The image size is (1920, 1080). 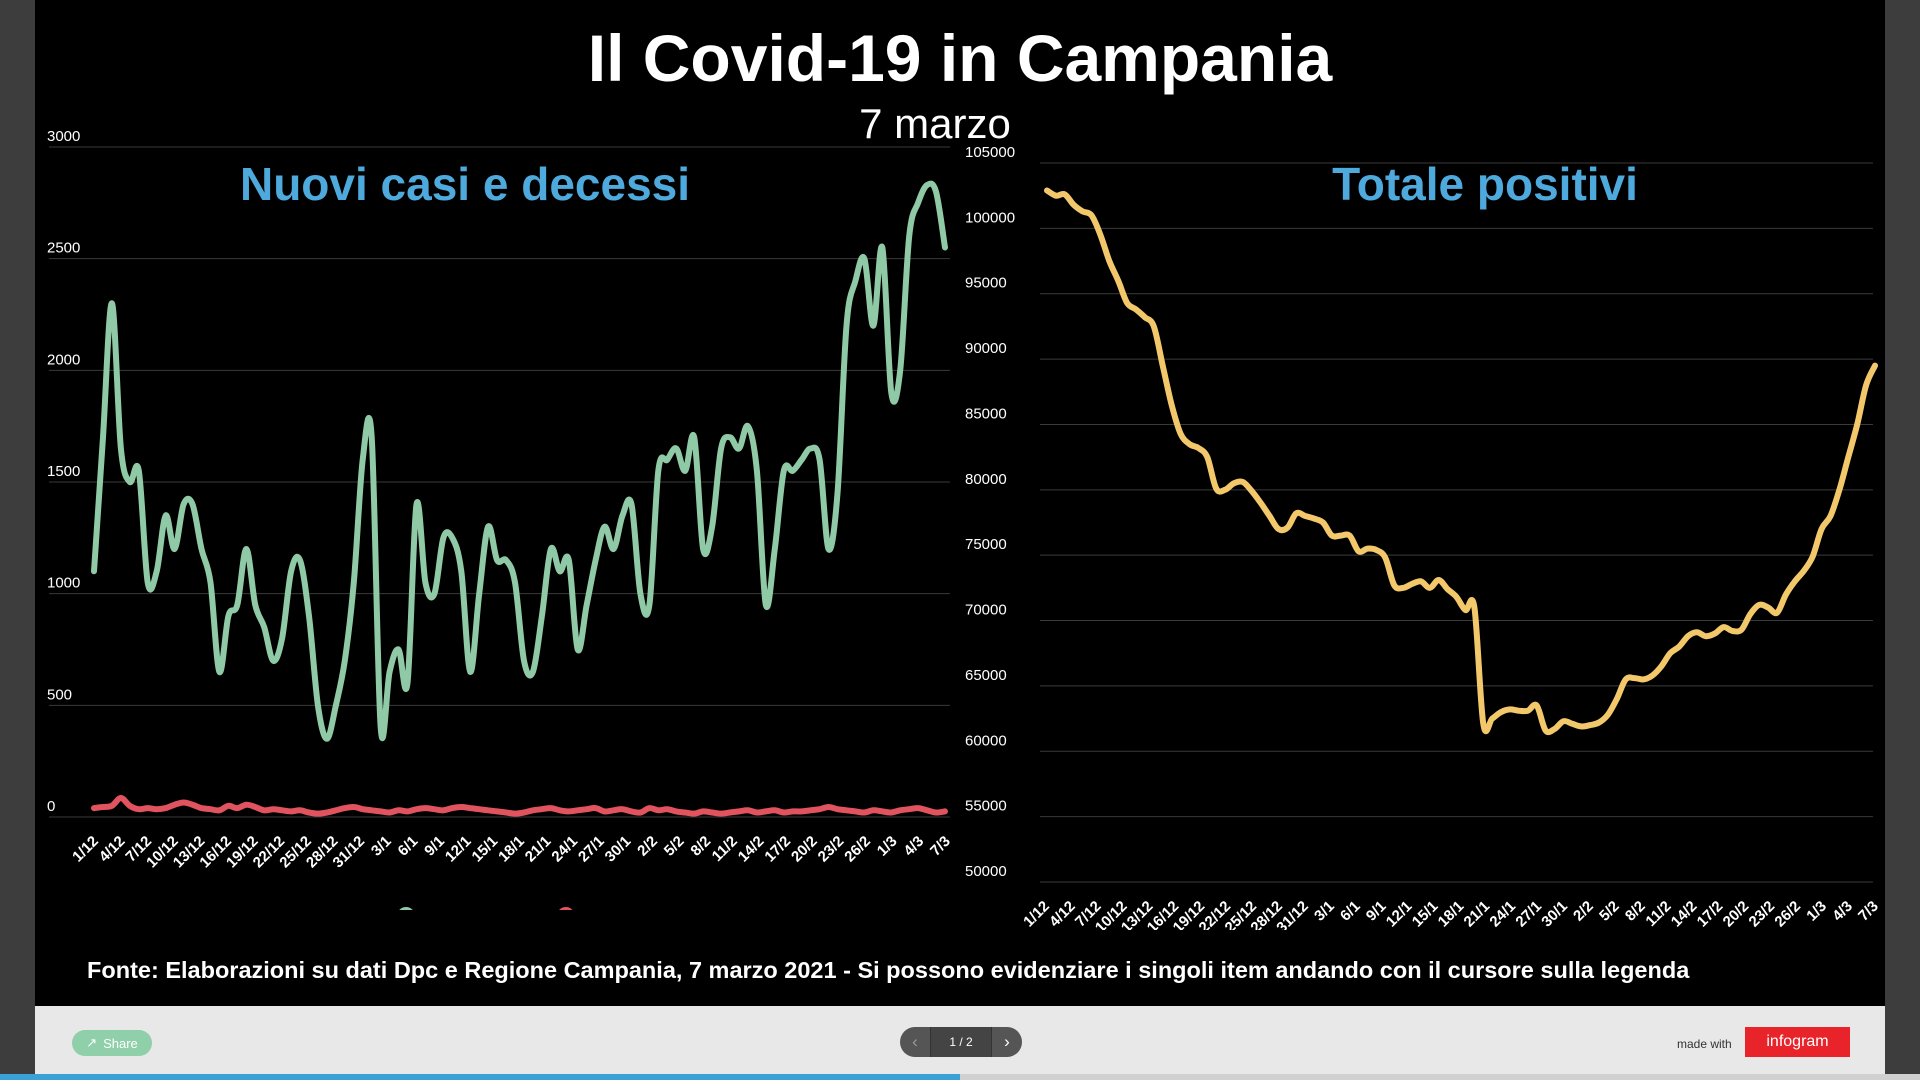 I want to click on y-tick-label: 90000, so click(x=986, y=348).